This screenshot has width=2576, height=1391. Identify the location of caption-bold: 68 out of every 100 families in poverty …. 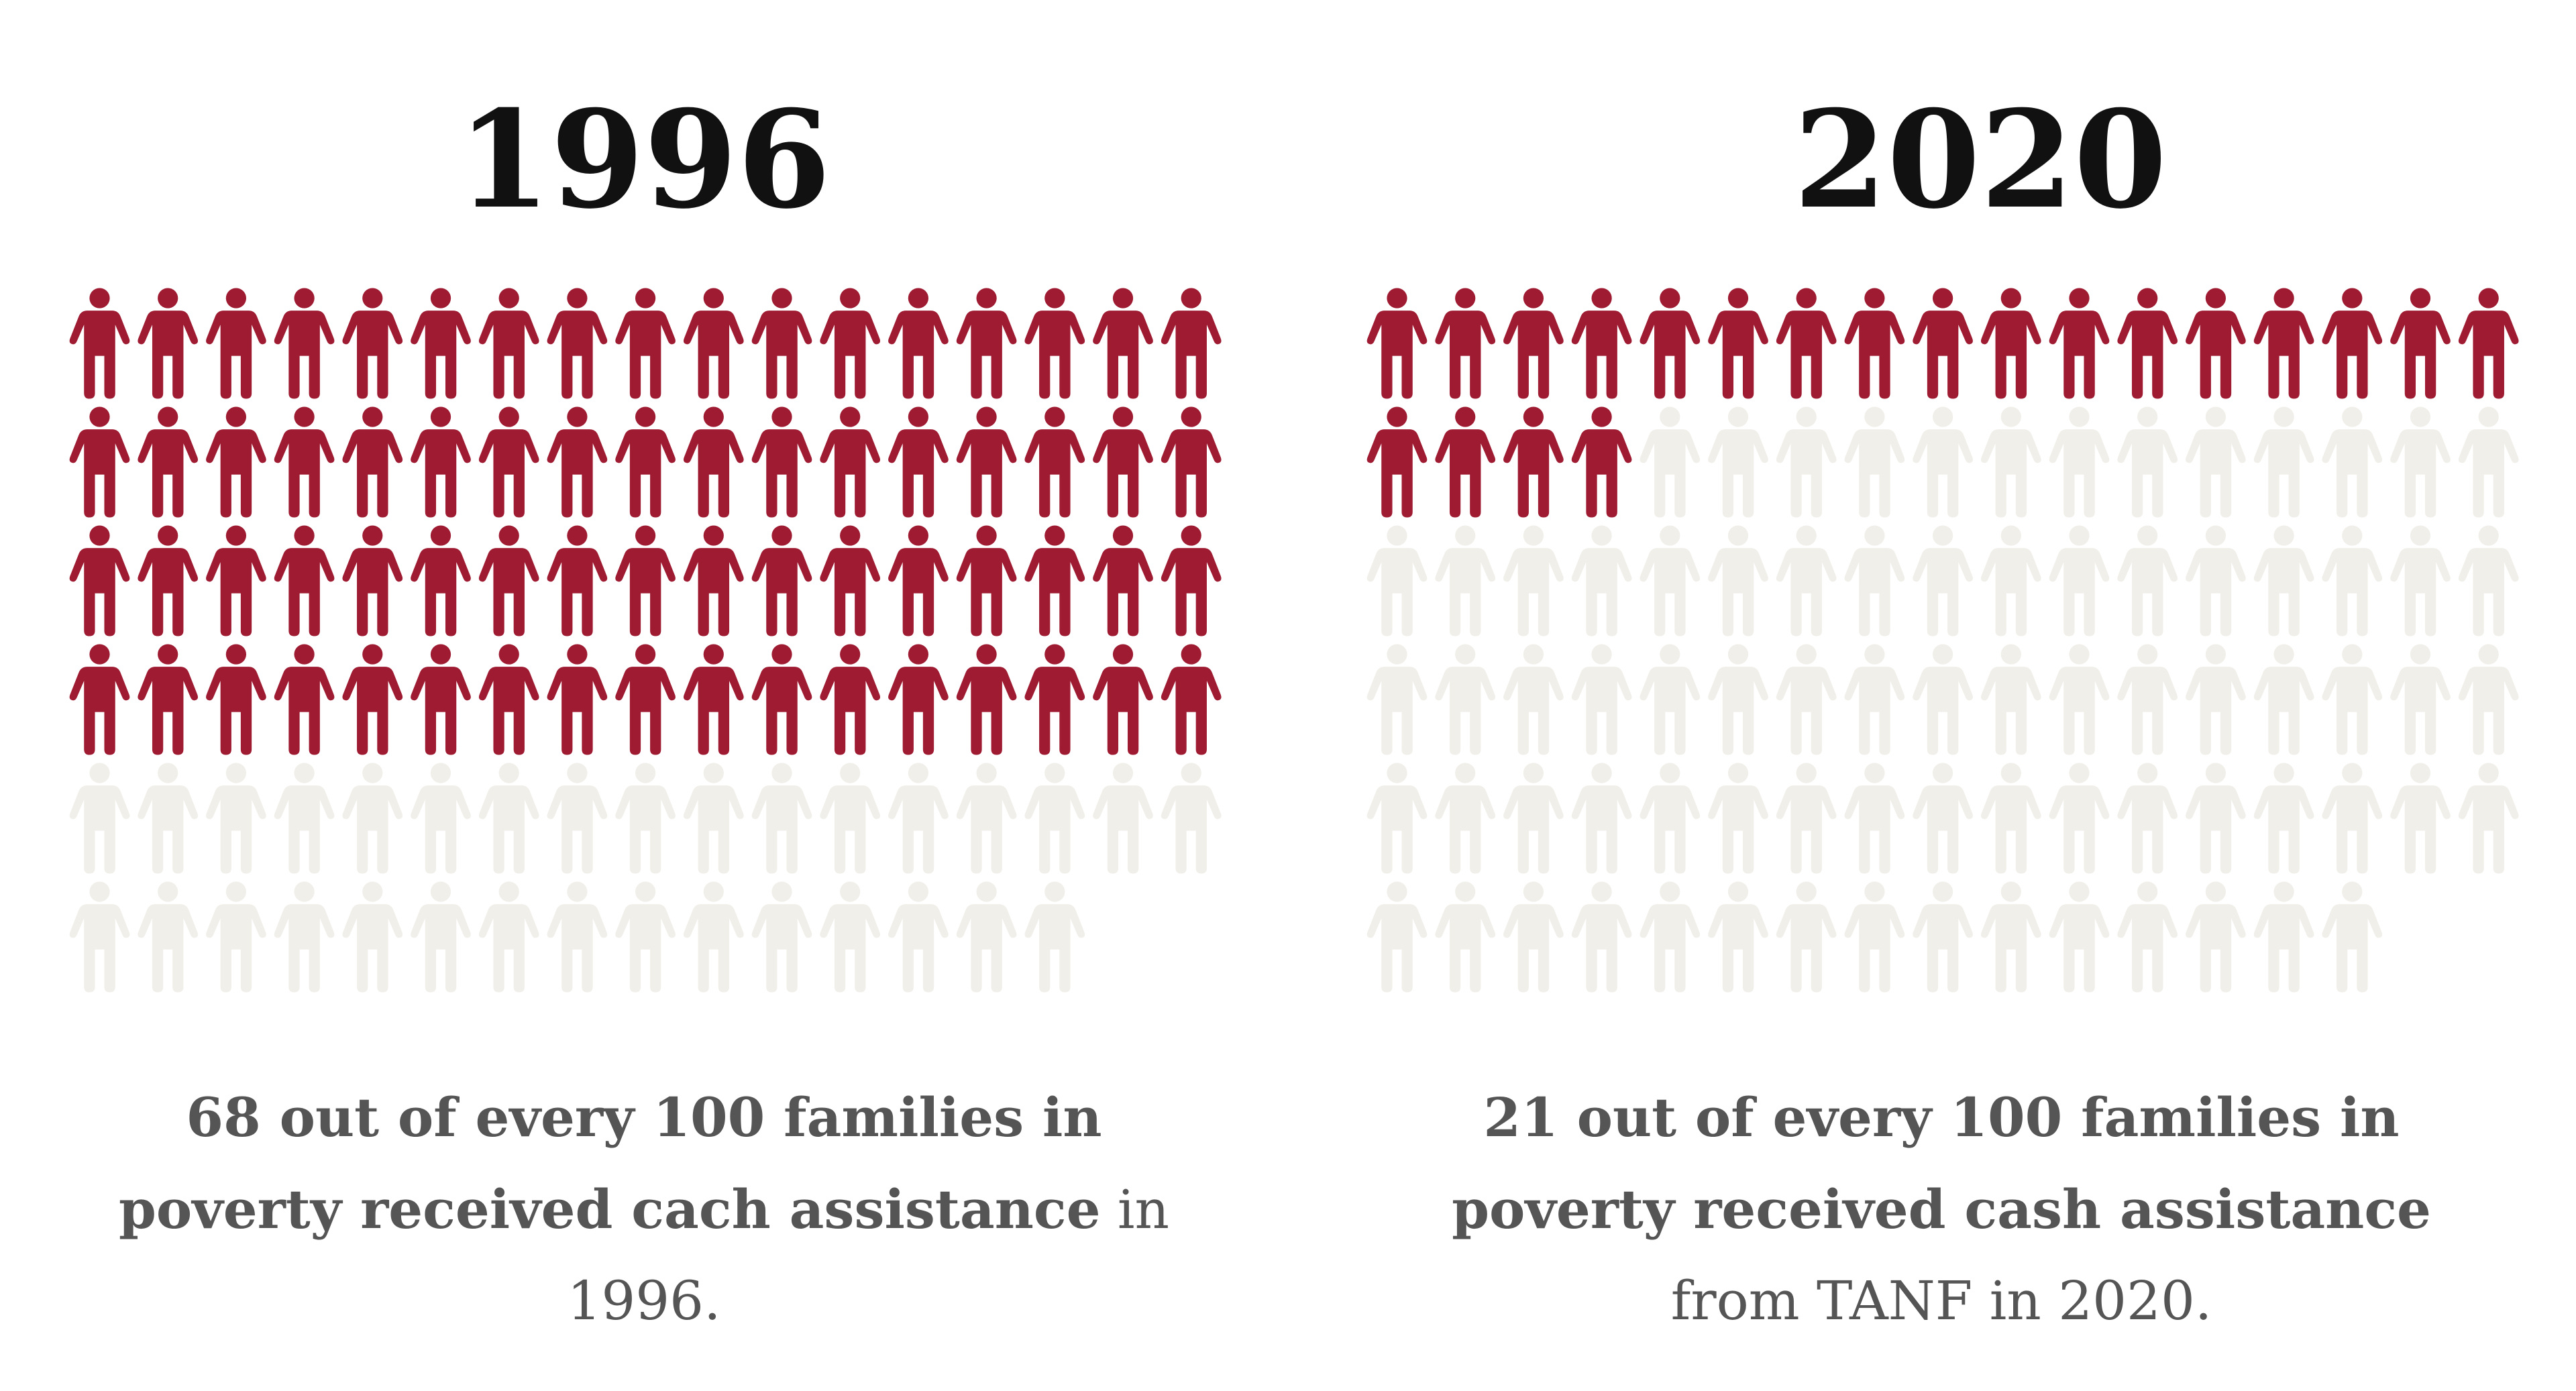
(610, 1164).